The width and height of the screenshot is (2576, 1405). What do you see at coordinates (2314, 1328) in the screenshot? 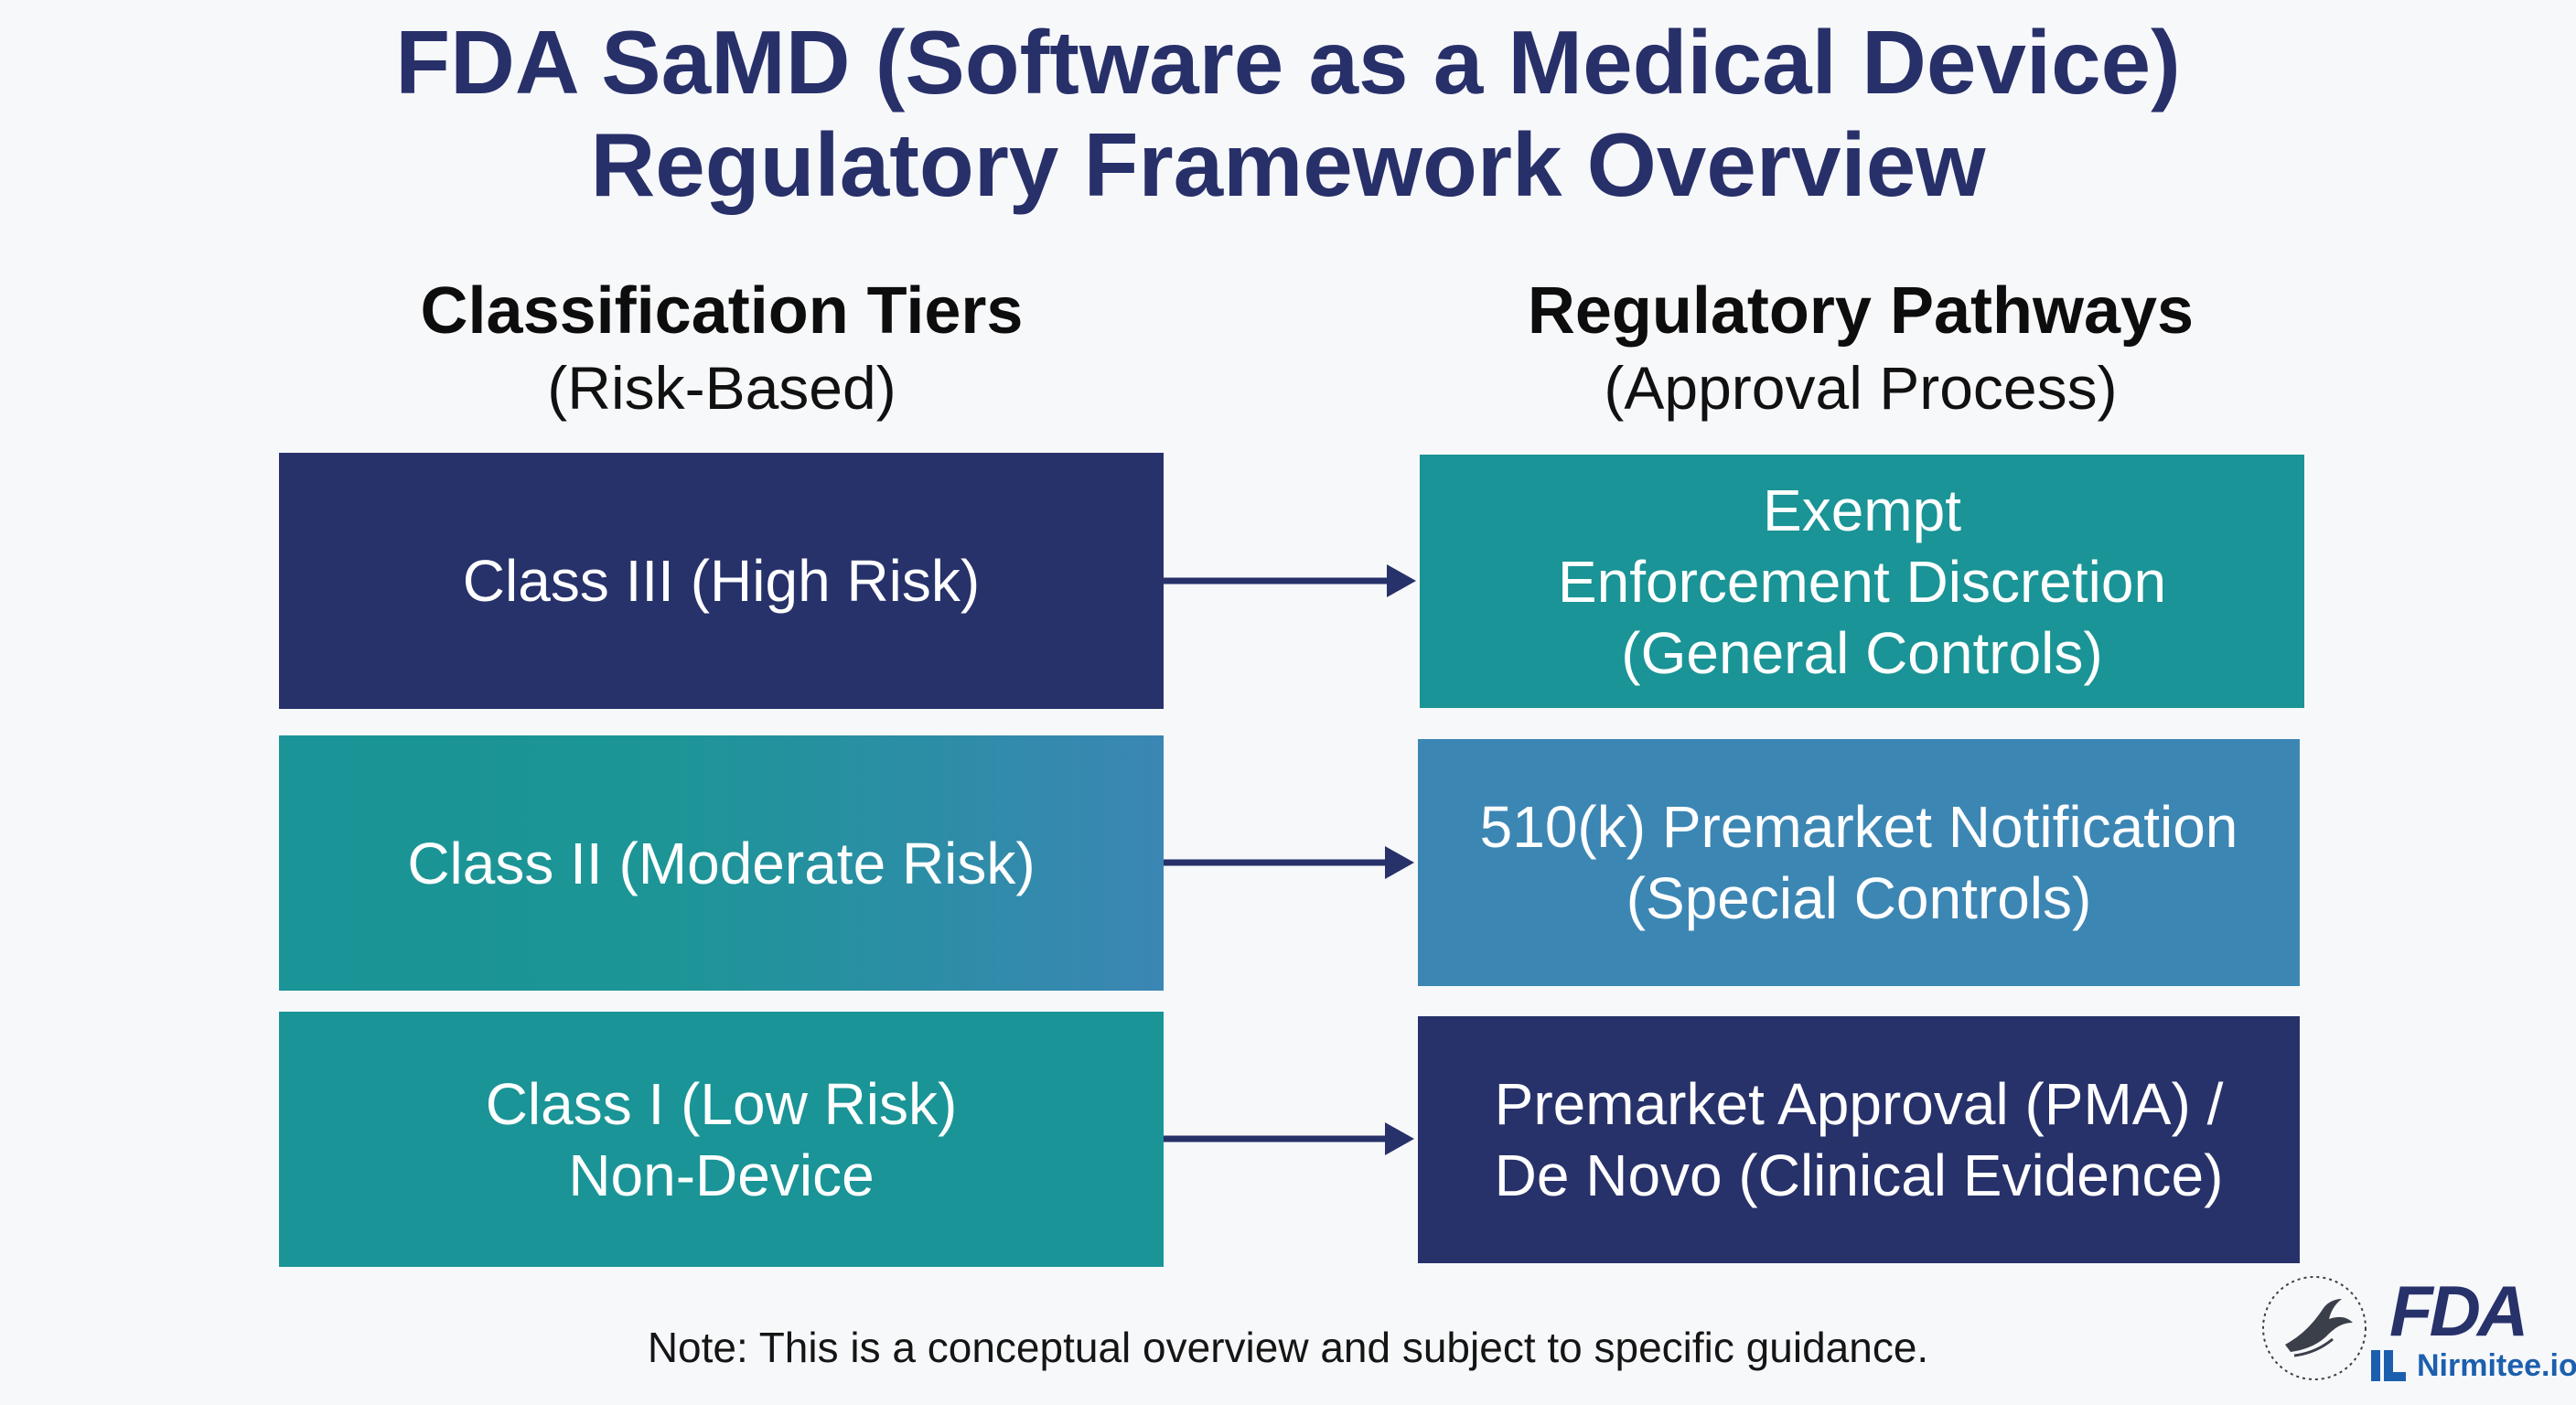
I see `hhs-eagle-seal-icon` at bounding box center [2314, 1328].